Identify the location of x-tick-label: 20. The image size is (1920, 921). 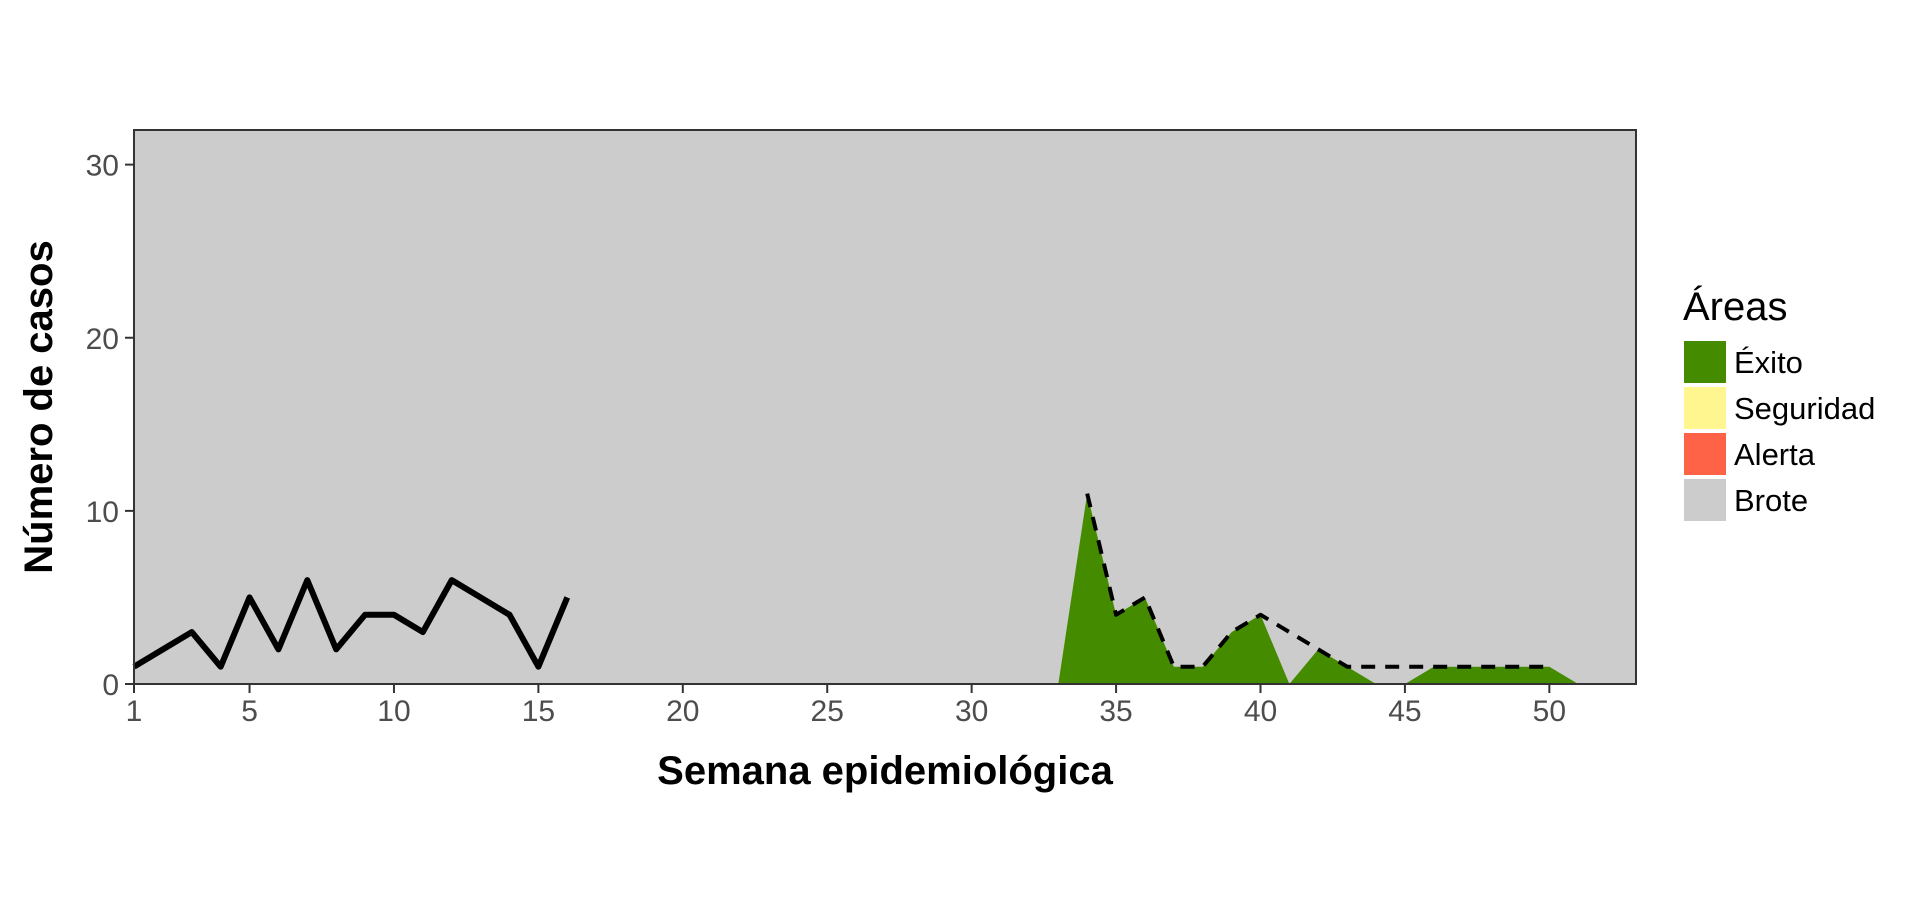
(682, 711).